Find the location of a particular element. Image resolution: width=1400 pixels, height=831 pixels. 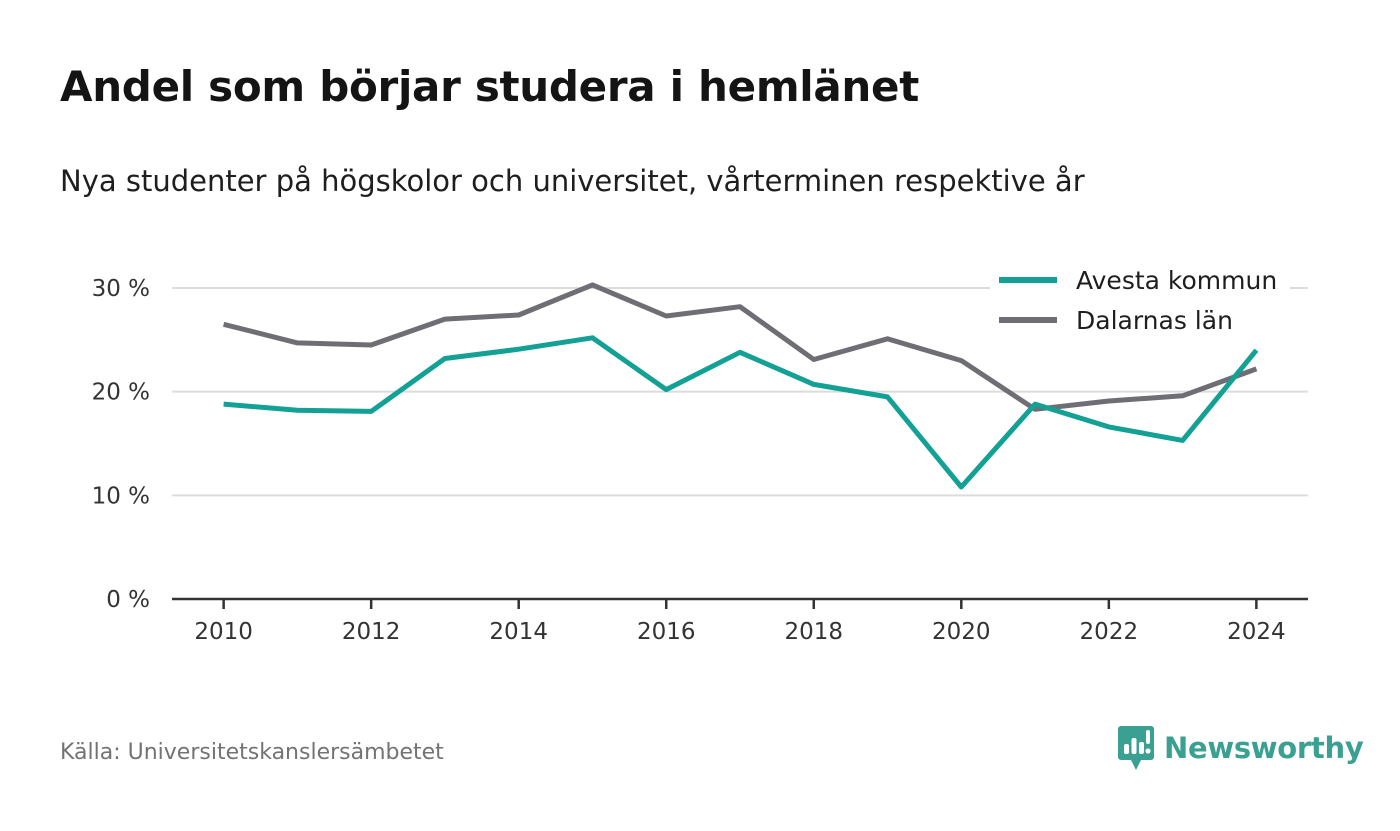

x-tick-label: 2016 is located at coordinates (666, 632).